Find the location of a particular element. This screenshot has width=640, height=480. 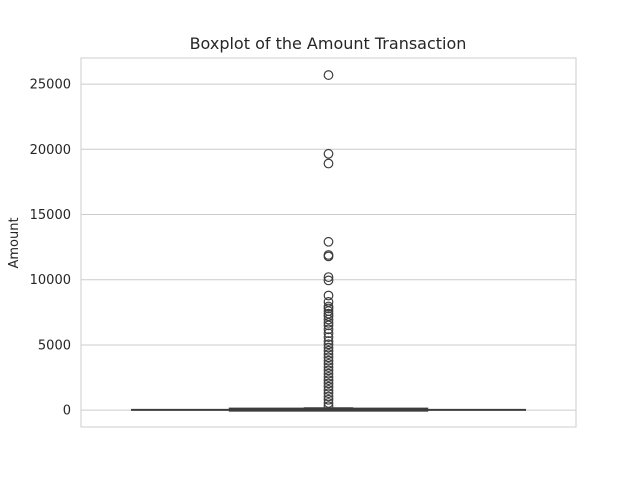

y-tick-label: 10000 is located at coordinates (50, 280).